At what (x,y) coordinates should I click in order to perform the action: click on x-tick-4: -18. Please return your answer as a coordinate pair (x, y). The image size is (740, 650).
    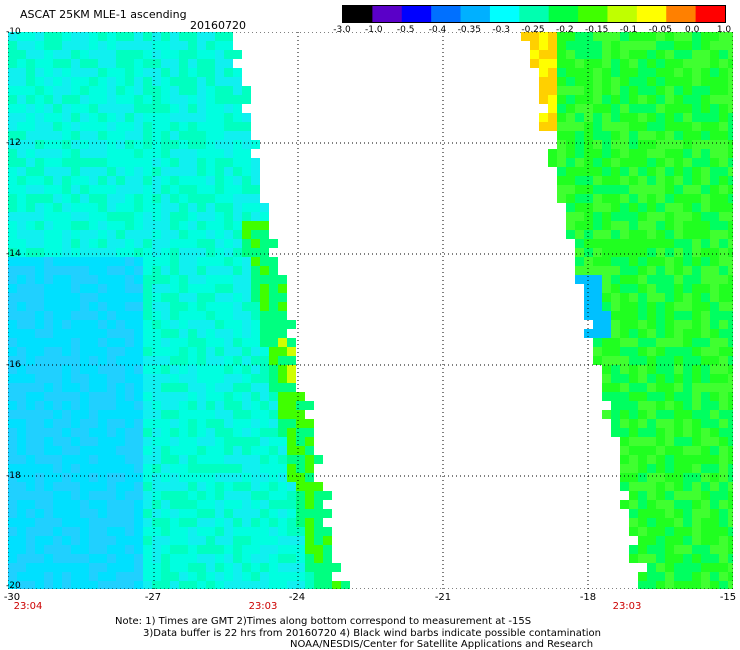
    Looking at the image, I should click on (588, 597).